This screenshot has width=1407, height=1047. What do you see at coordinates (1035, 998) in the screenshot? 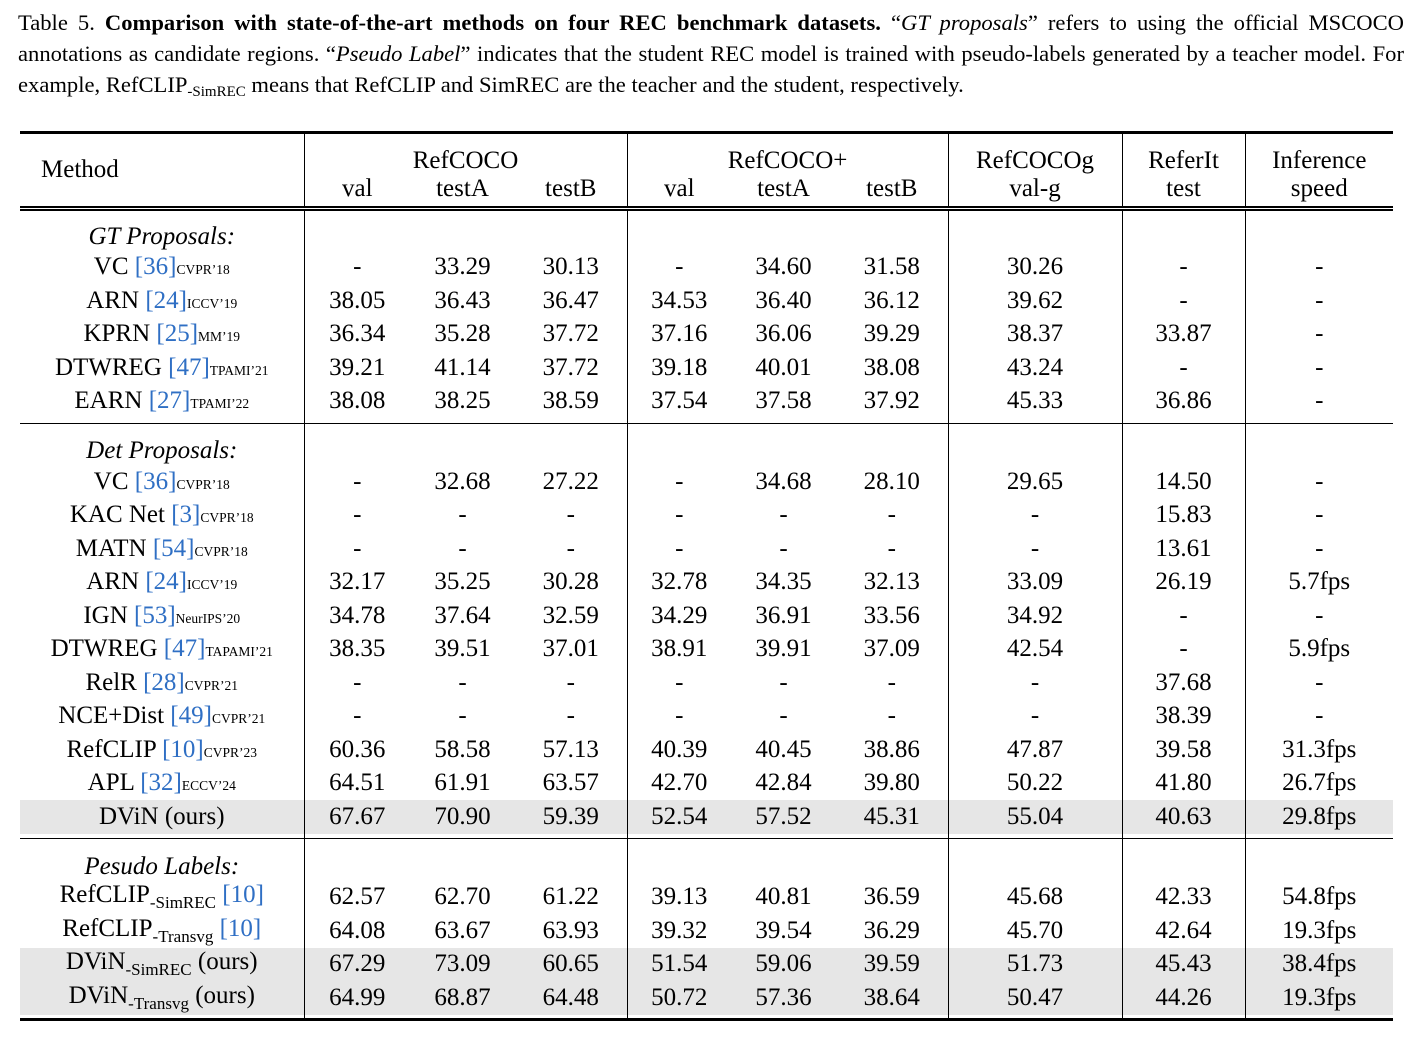
I see `value-cell: 50.47` at bounding box center [1035, 998].